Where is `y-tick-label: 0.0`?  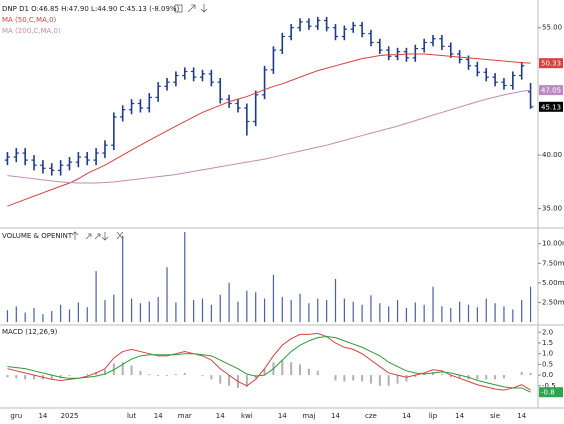 y-tick-label: 0.0 is located at coordinates (547, 375).